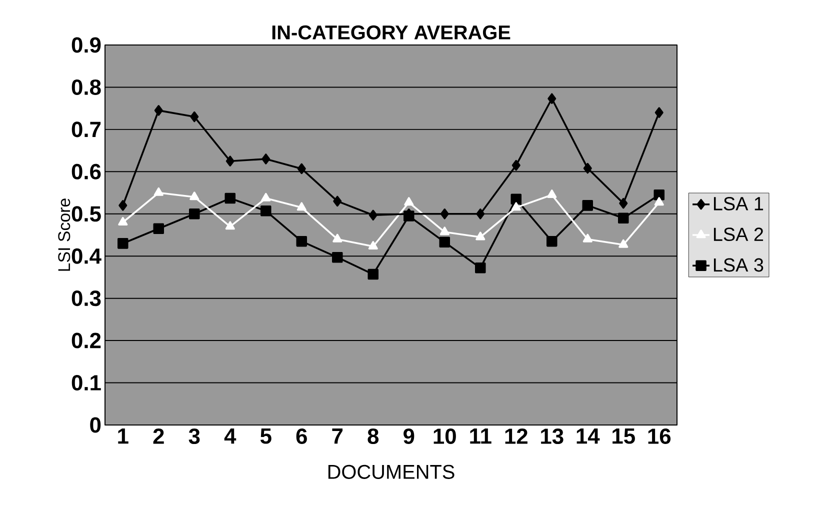  I want to click on x-tick-label: 15, so click(623, 436).